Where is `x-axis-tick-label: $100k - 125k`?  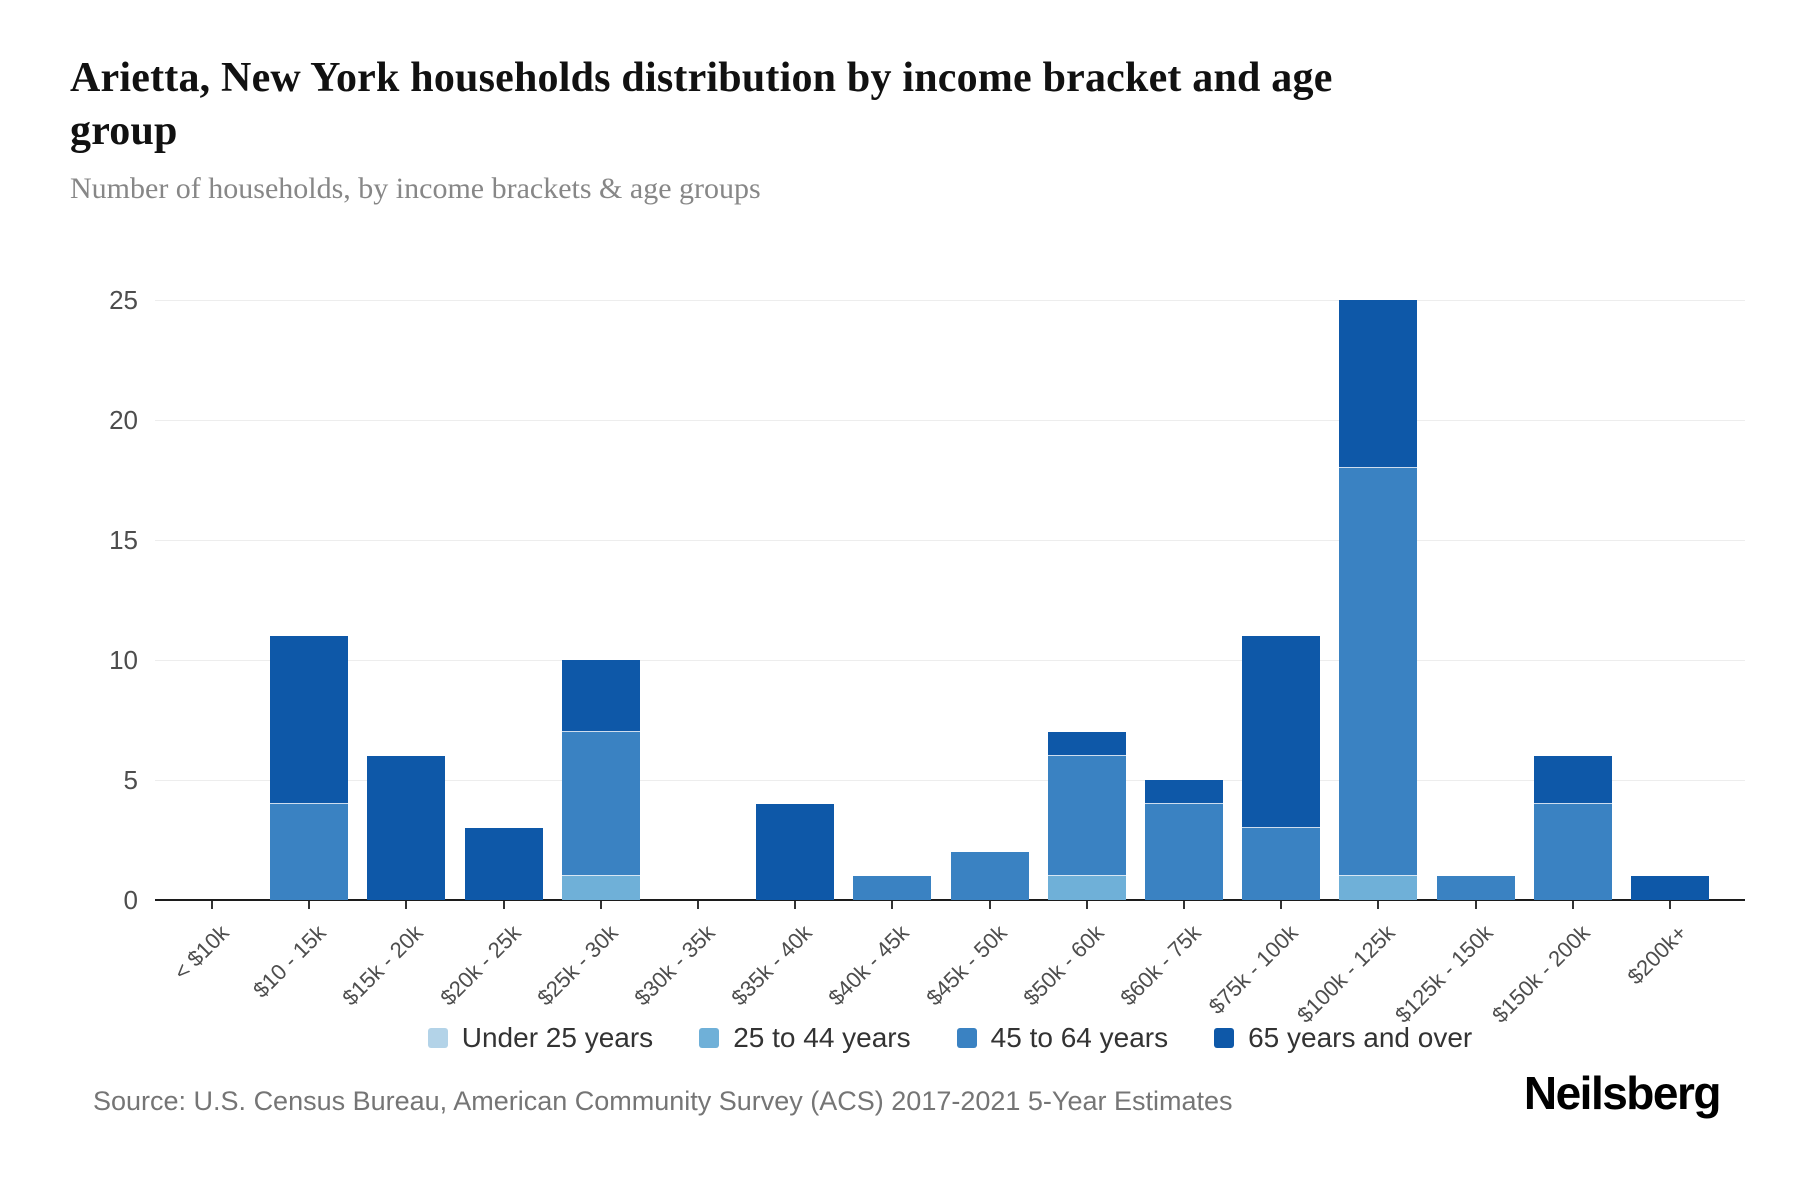
x-axis-tick-label: $100k - 125k is located at coordinates (1346, 974).